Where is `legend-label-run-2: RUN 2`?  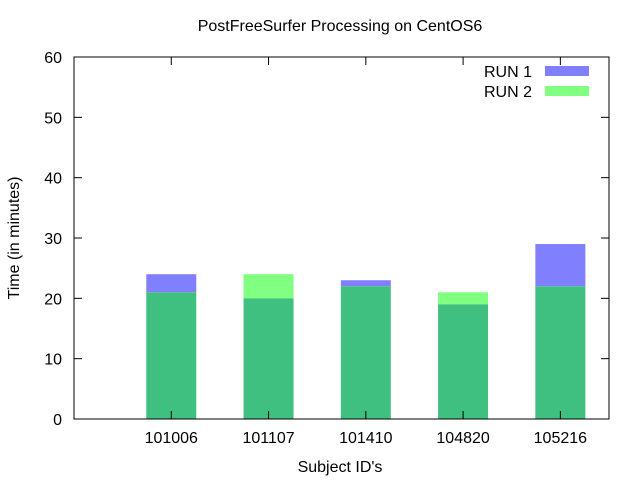 legend-label-run-2: RUN 2 is located at coordinates (508, 92).